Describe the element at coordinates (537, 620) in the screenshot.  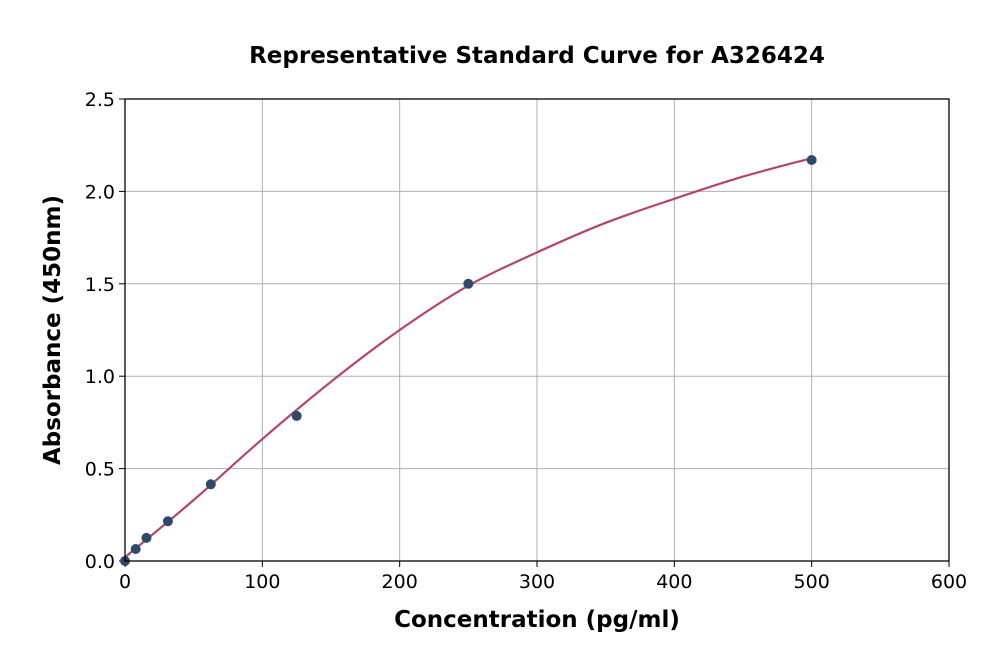
I see `x-axis-label: Concentration (pg/ml)` at that location.